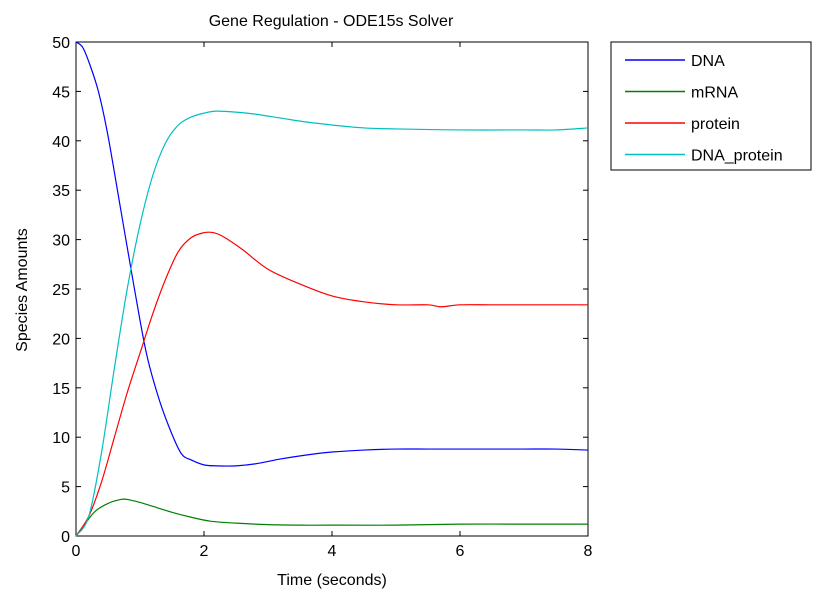 The image size is (815, 593). Describe the element at coordinates (65, 537) in the screenshot. I see `y-tick-label: 0` at that location.